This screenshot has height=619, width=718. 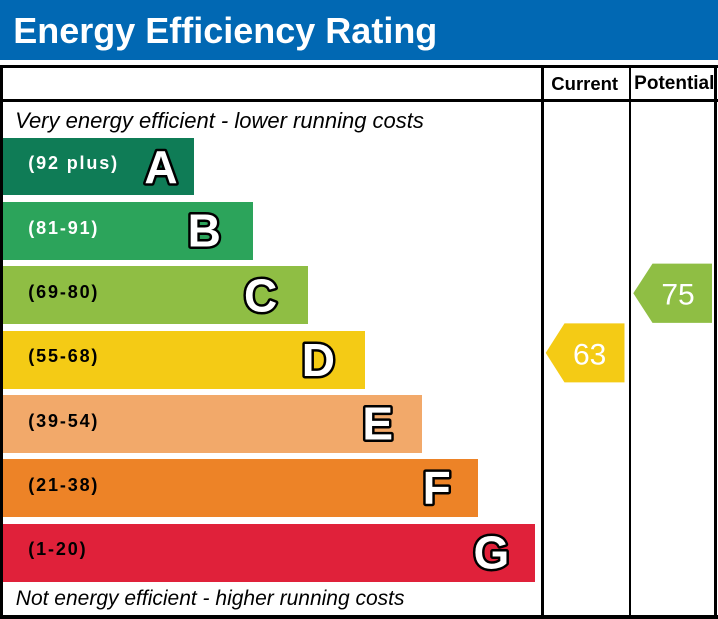 What do you see at coordinates (492, 553) in the screenshot?
I see `svg-text: G` at bounding box center [492, 553].